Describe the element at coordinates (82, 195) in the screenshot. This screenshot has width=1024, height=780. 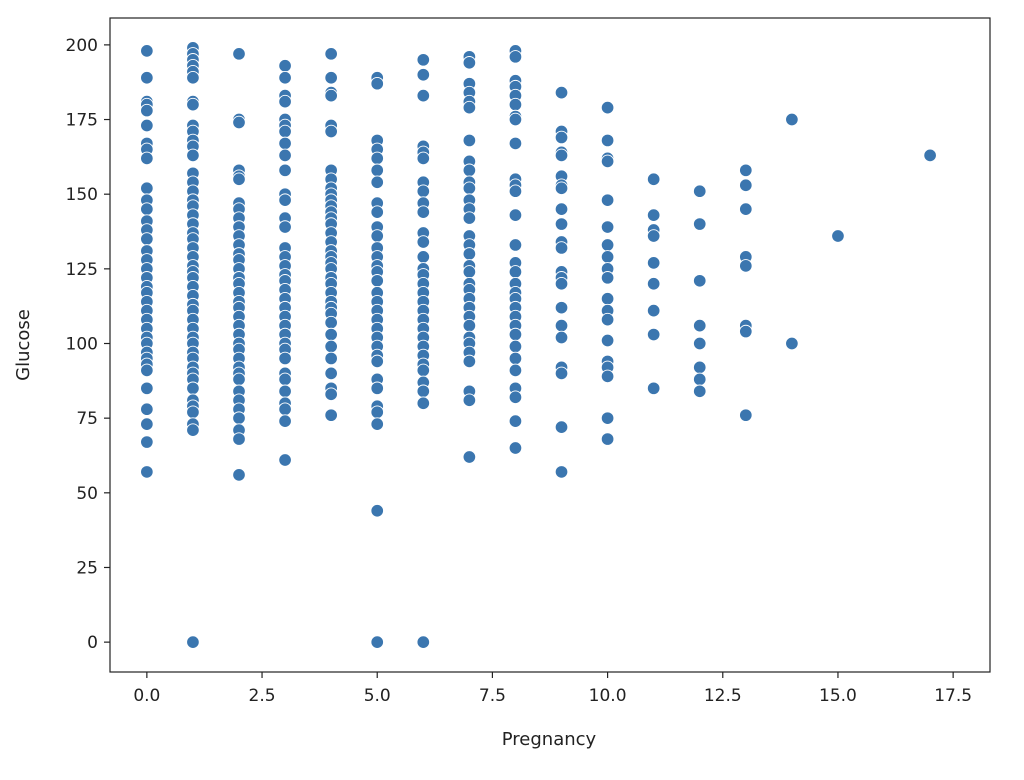
I see `y-tick-label: 150` at that location.